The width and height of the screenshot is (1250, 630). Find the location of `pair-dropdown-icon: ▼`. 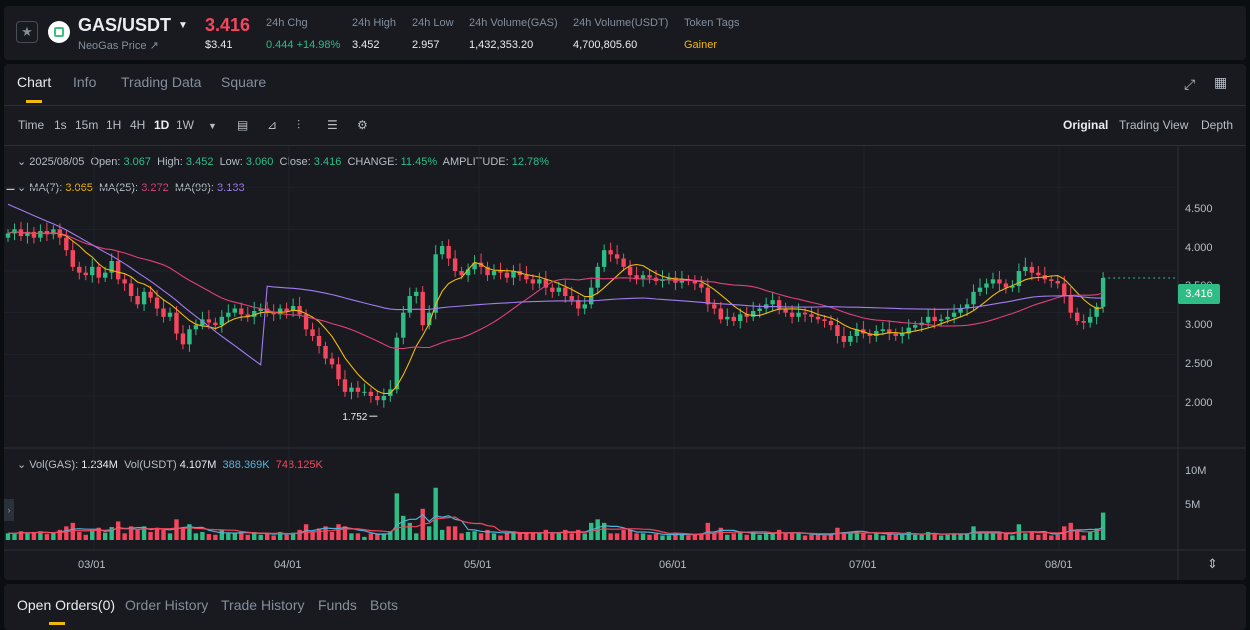

pair-dropdown-icon: ▼ is located at coordinates (183, 25).